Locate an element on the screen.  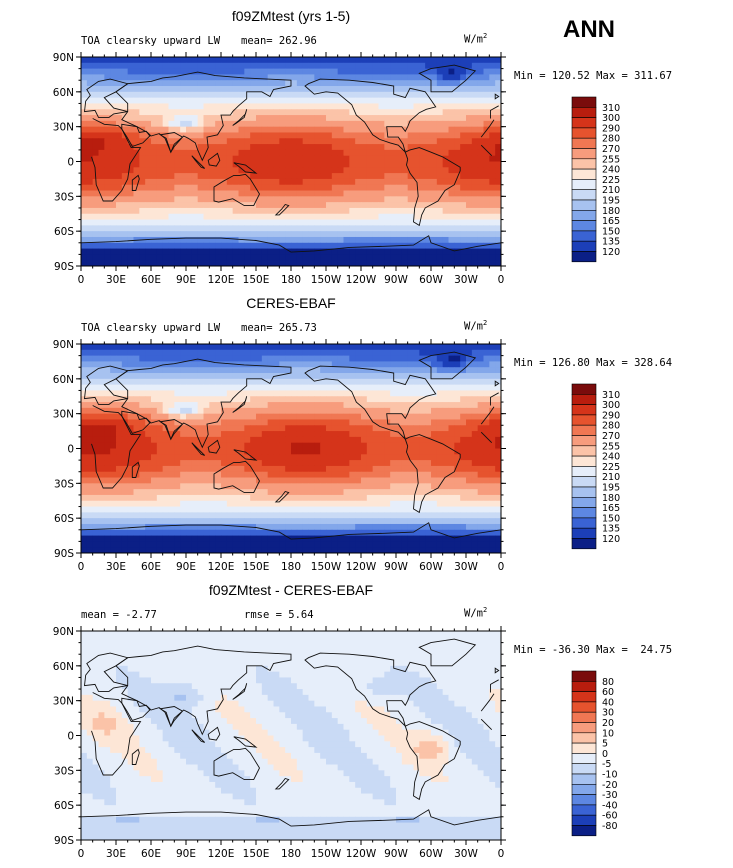
panel-1-ytick-label: 0 is located at coordinates (70, 163).